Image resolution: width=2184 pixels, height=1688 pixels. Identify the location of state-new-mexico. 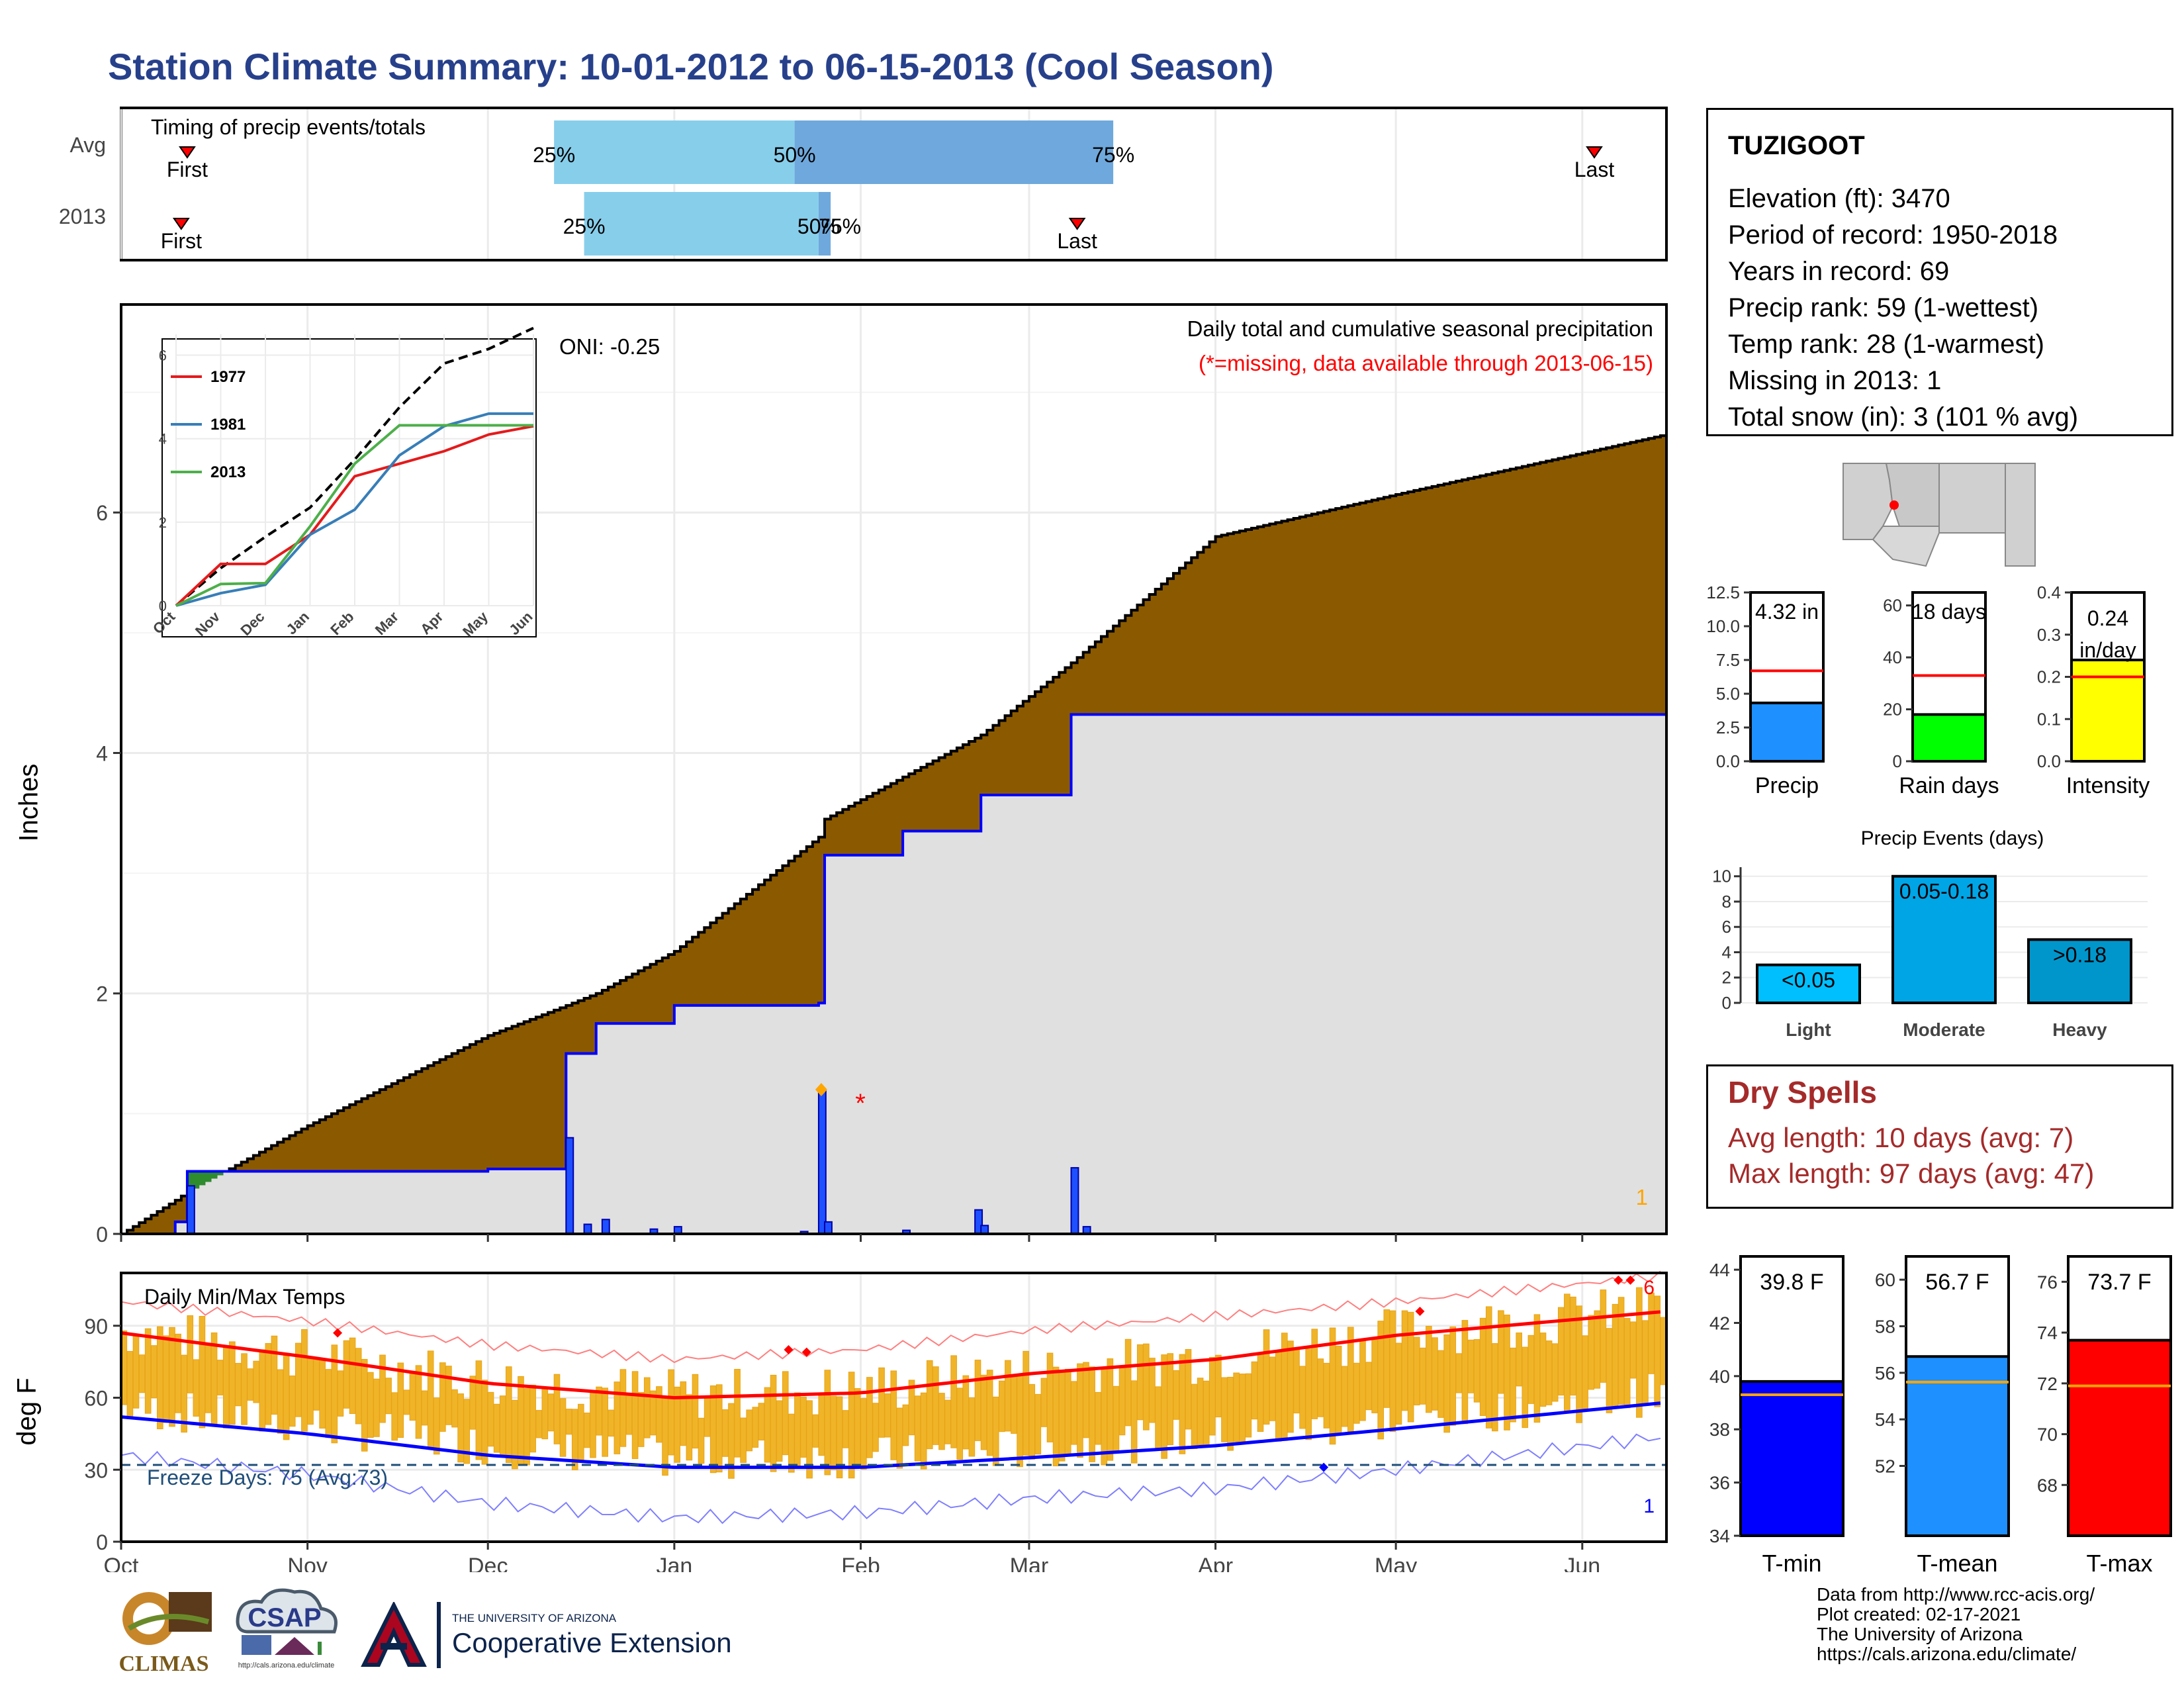
(1972, 498).